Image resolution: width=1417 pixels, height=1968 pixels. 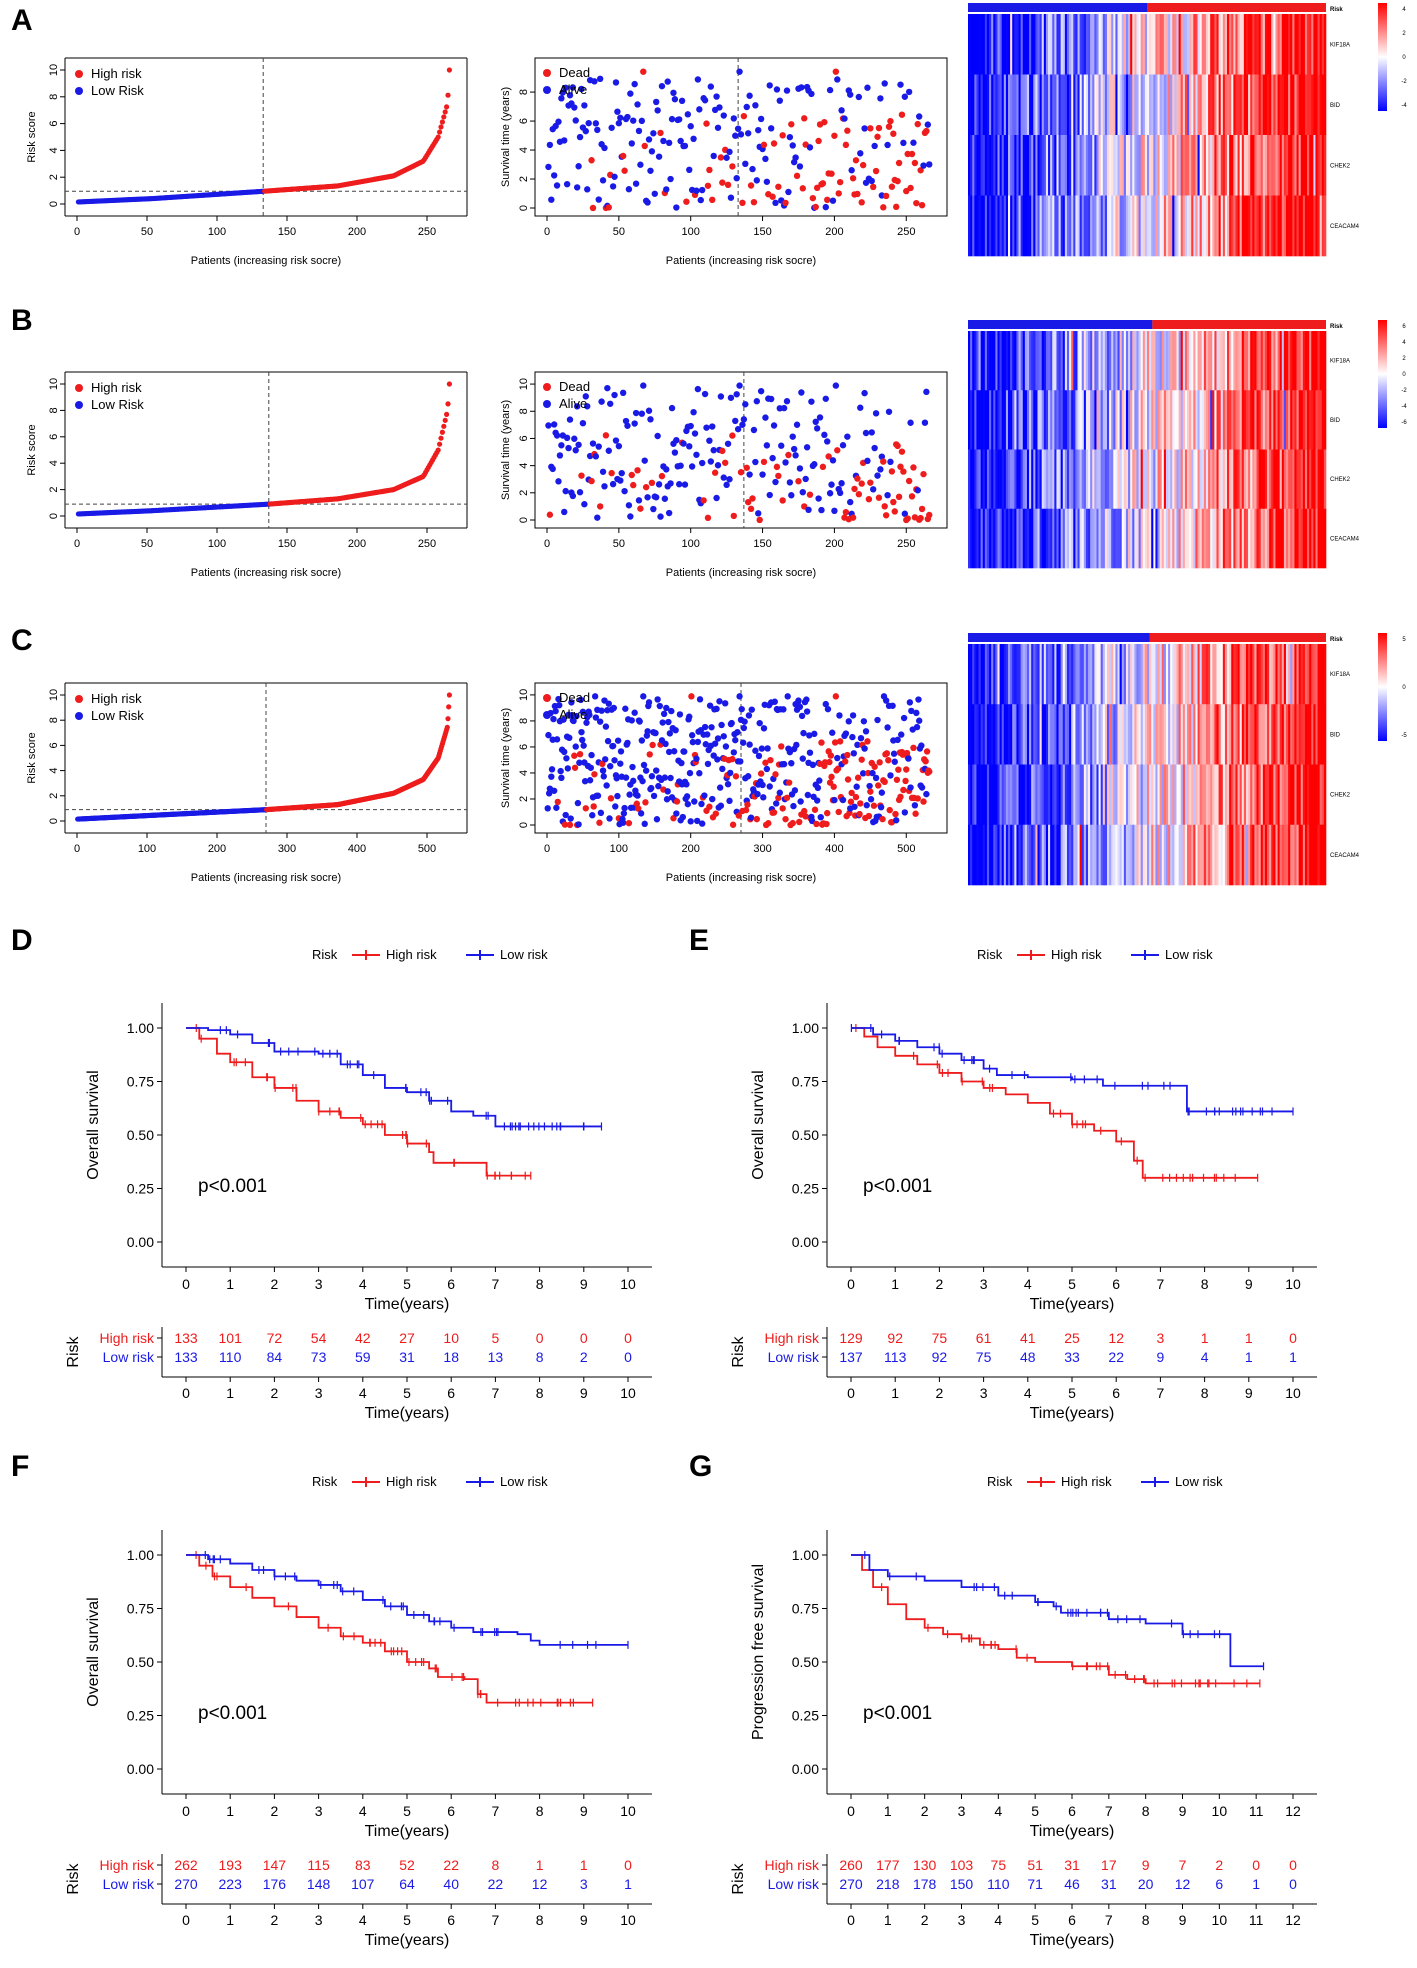 I want to click on panel-letter-e: E, so click(x=699, y=940).